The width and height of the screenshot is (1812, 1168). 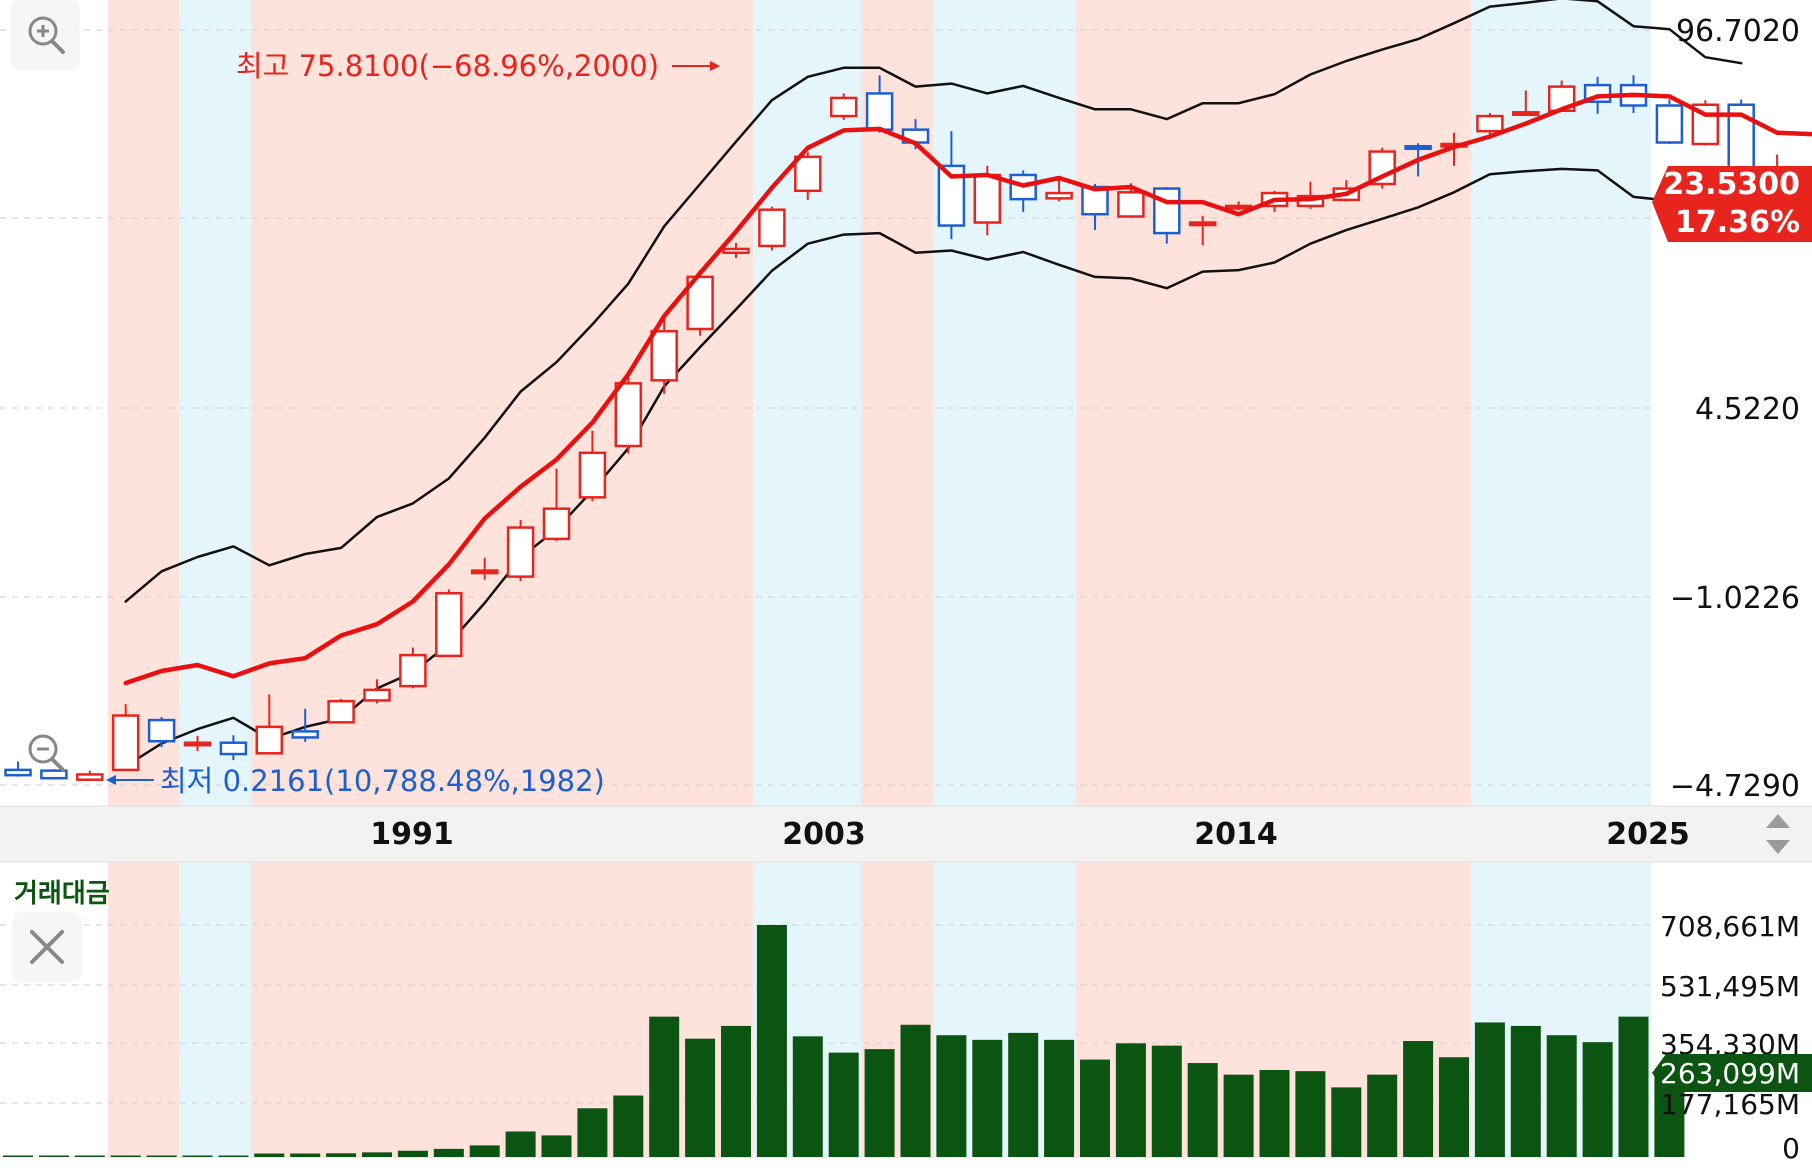 I want to click on current-volume: 263,099M, so click(x=1730, y=1073).